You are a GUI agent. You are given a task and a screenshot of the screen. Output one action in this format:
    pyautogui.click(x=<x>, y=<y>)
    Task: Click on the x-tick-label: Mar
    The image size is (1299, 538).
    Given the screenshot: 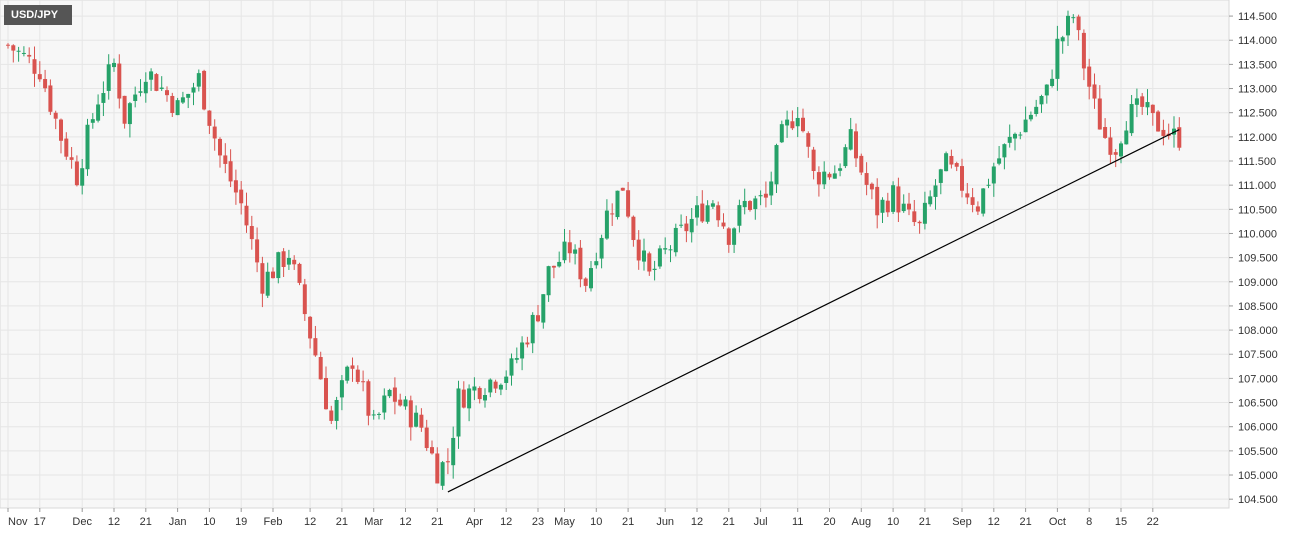 What is the action you would take?
    pyautogui.click(x=373, y=522)
    